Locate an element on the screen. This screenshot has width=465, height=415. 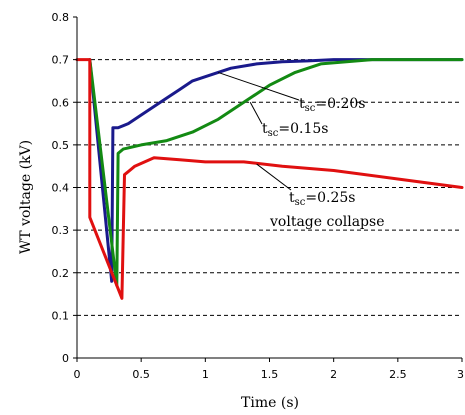
annotation-tsc-0-25-value: =0.25s is located at coordinates (330, 198).